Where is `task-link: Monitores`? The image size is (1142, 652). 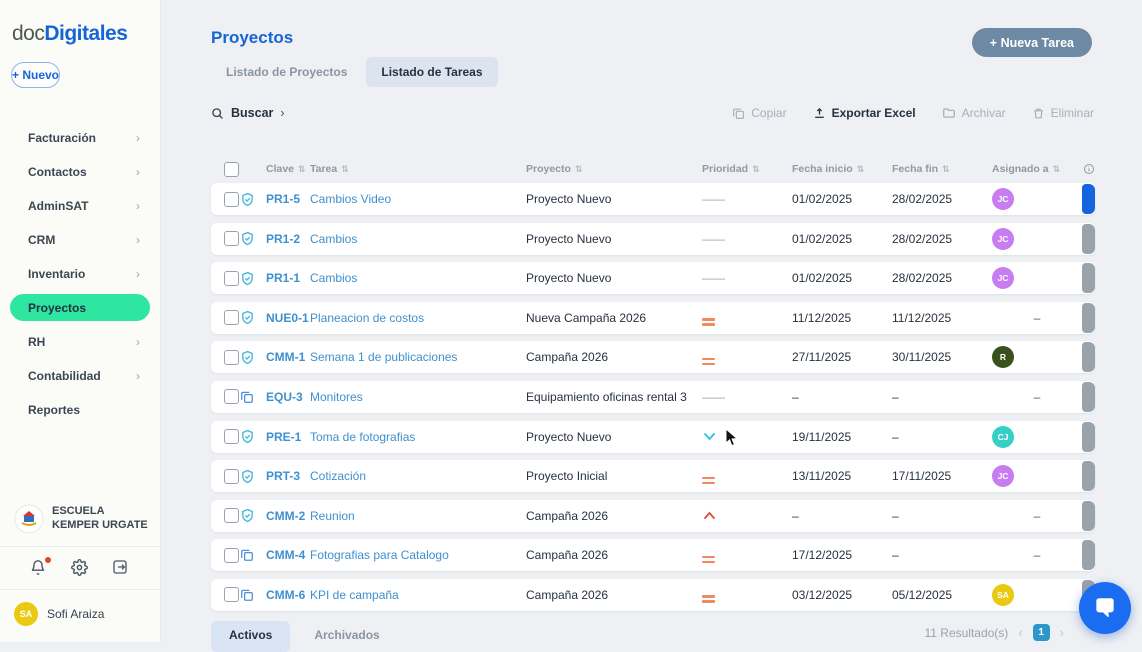 task-link: Monitores is located at coordinates (336, 396).